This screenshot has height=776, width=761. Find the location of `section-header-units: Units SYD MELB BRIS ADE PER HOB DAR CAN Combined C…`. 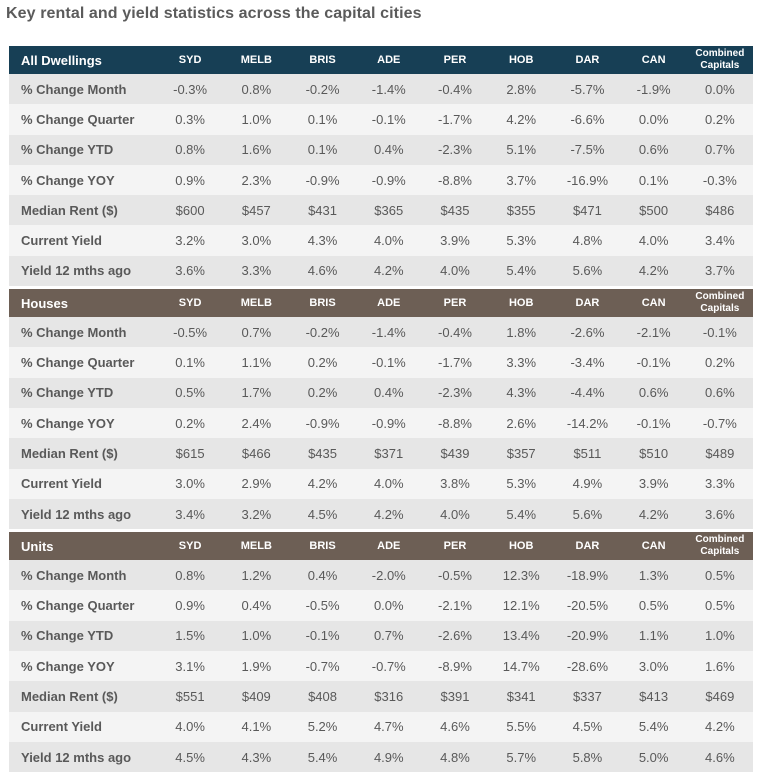

section-header-units: Units SYD MELB BRIS ADE PER HOB DAR CAN Combined C… is located at coordinates (381, 546).